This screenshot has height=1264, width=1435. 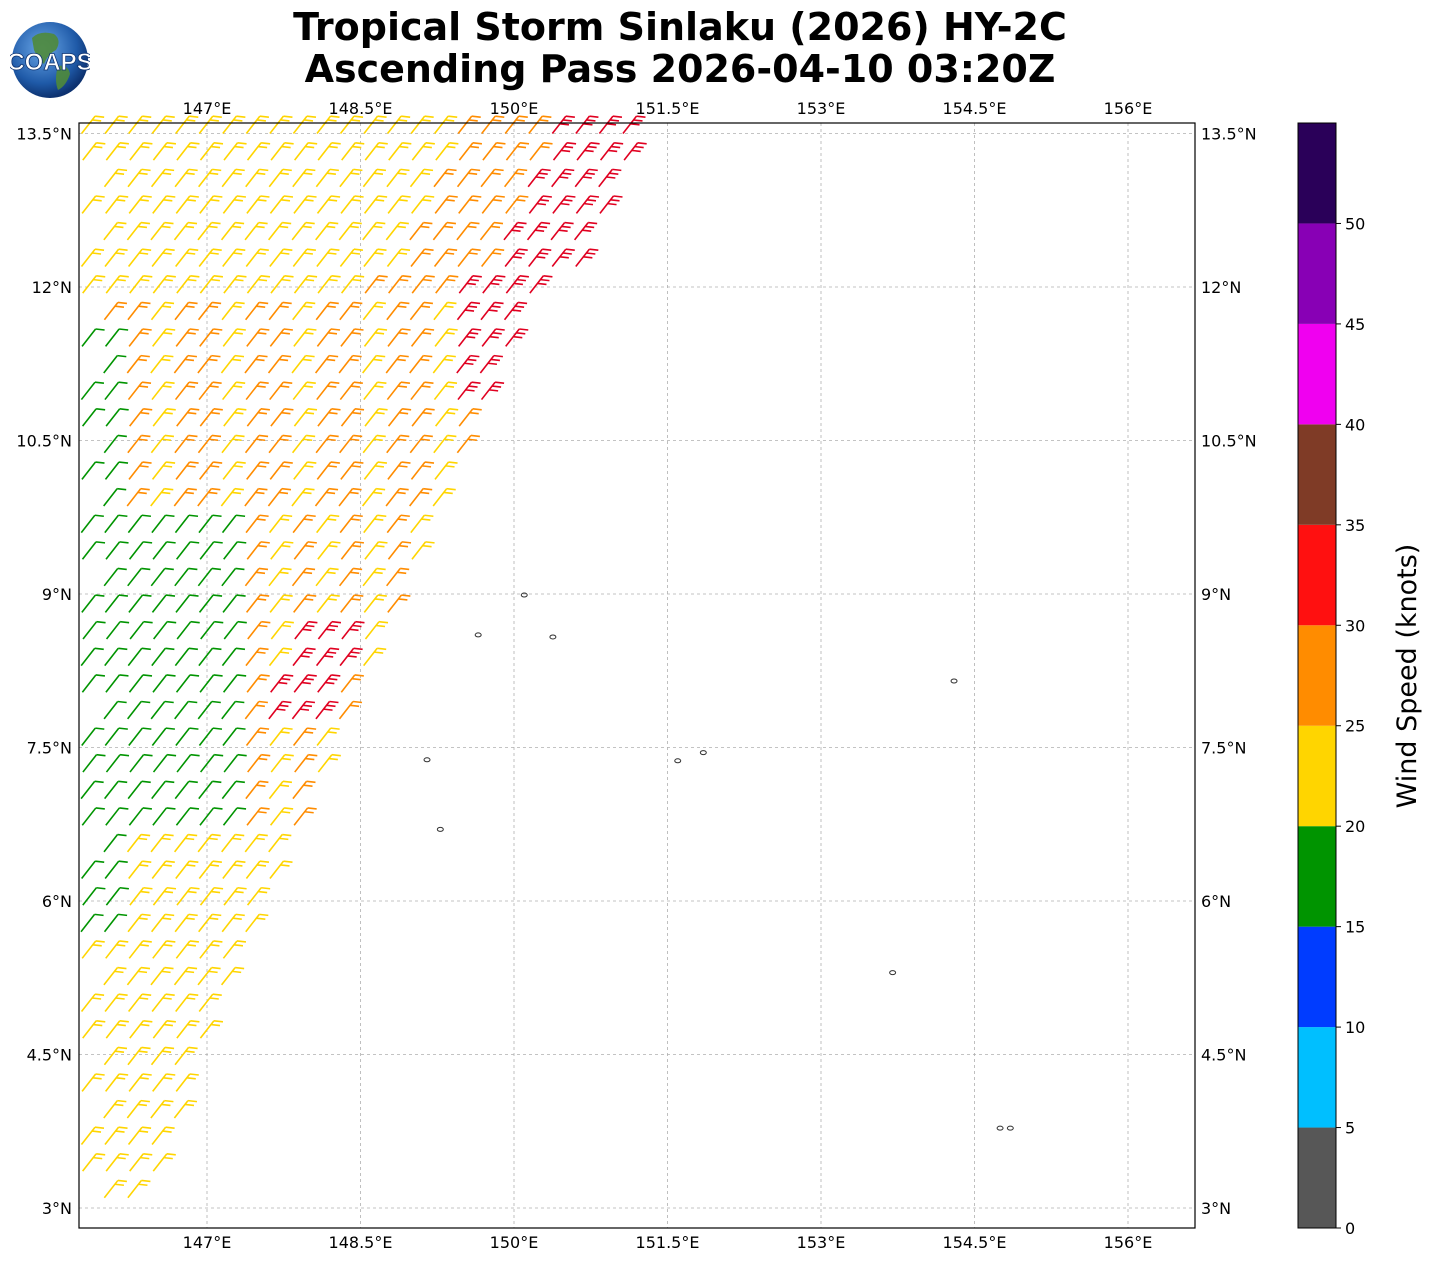 I want to click on lat-tick-label-right: 12°N, so click(x=1221, y=287).